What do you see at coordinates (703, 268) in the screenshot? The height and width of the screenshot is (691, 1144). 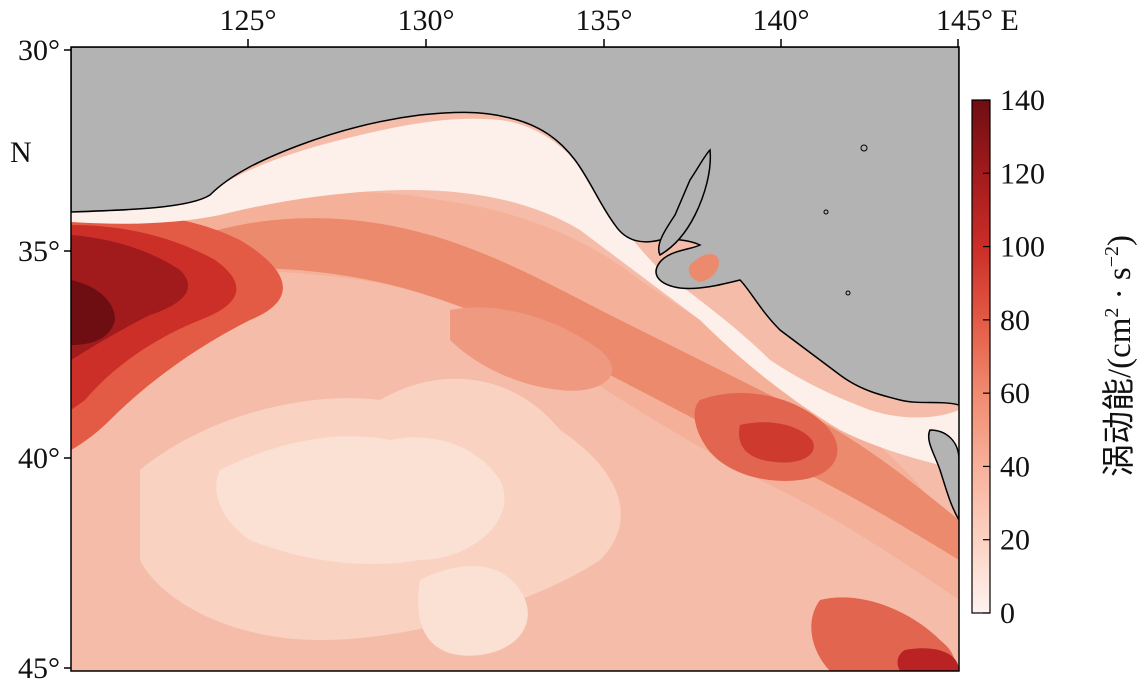 I see `bay-feature` at bounding box center [703, 268].